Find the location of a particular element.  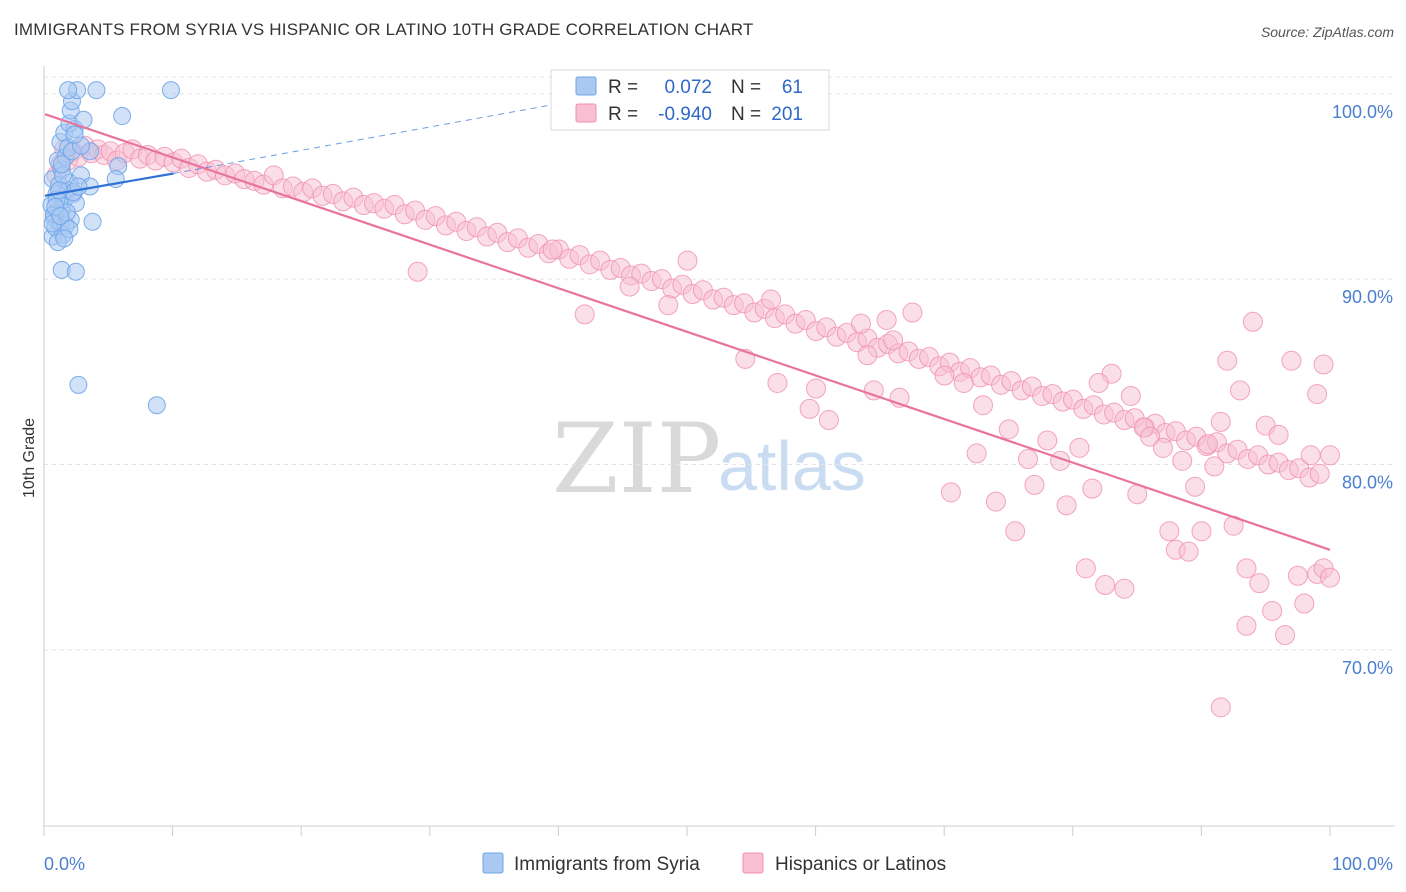

y-tick-labels: 70.0% 80.0% 90.0% 100.0% is located at coordinates (1362, 390).